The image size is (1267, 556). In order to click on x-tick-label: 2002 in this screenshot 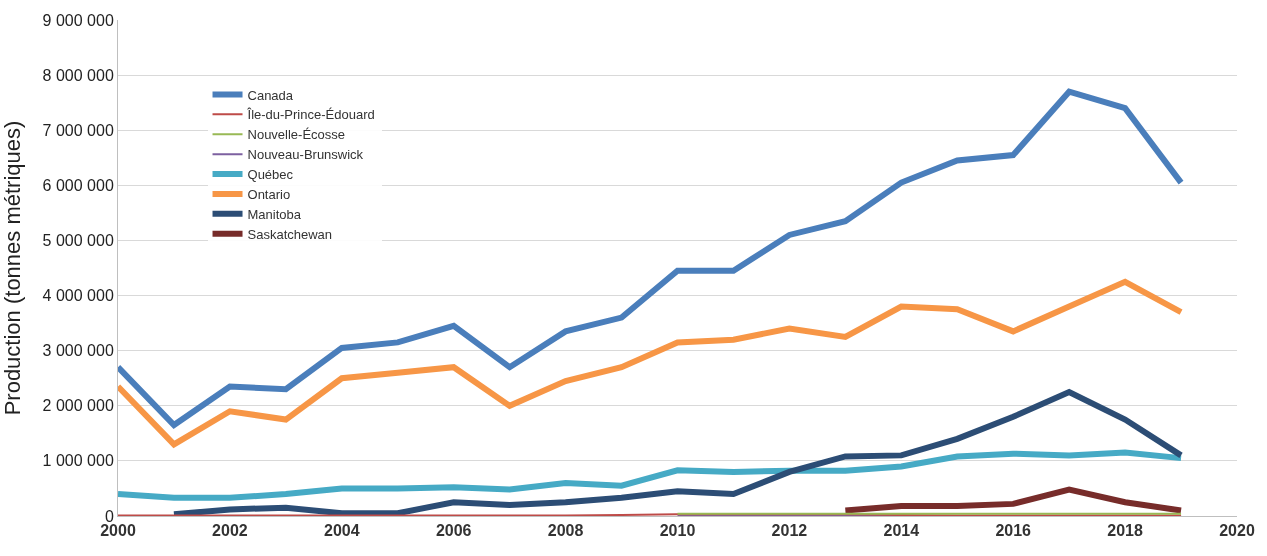, I will do `click(230, 531)`.